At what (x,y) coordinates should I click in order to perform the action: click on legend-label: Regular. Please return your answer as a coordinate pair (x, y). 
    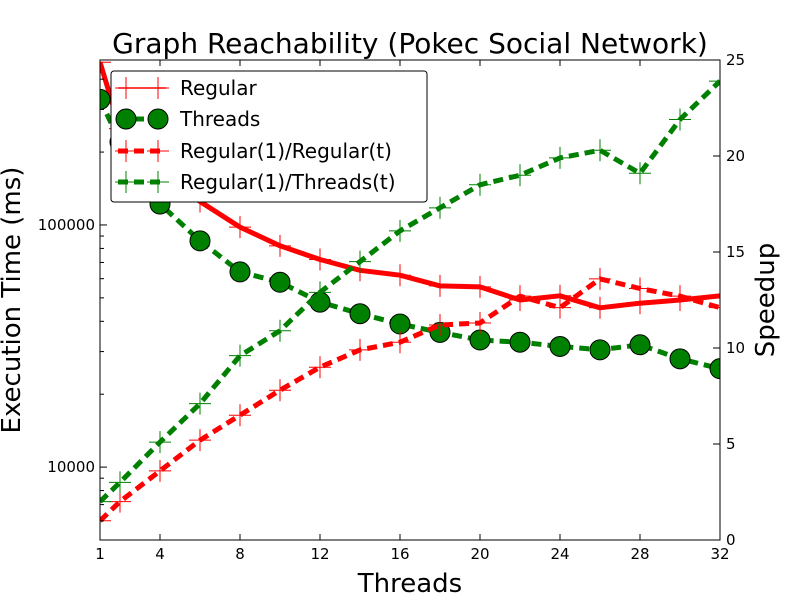
    Looking at the image, I should click on (218, 88).